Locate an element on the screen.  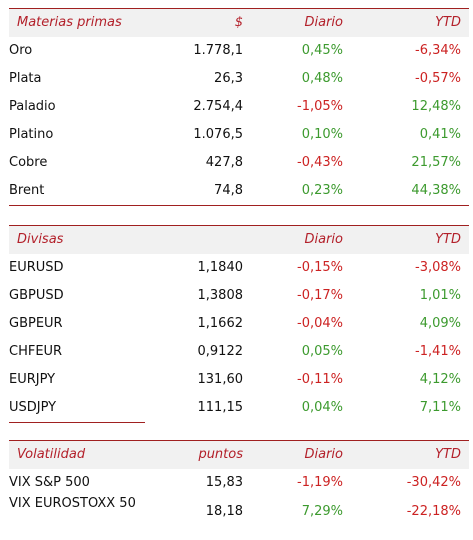
row-value: 26,3 is located at coordinates (228, 78).